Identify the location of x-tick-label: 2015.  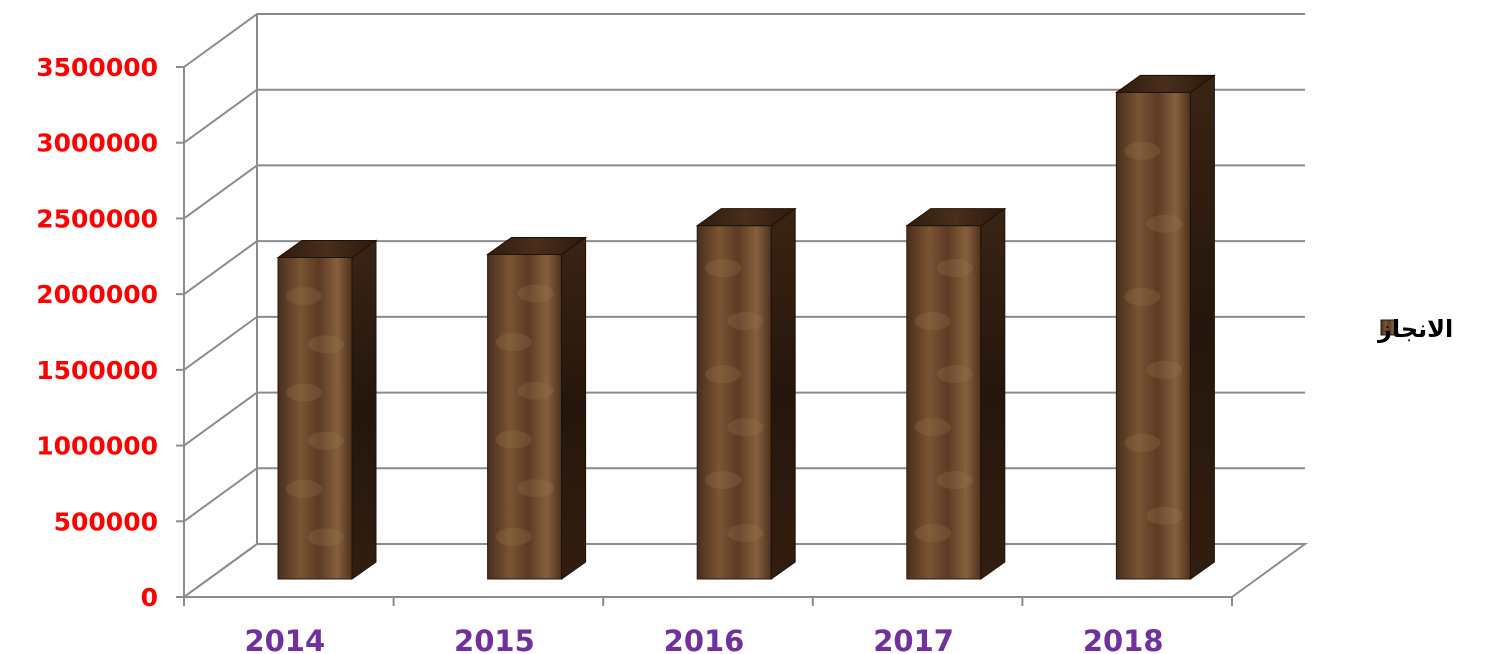
(494, 639).